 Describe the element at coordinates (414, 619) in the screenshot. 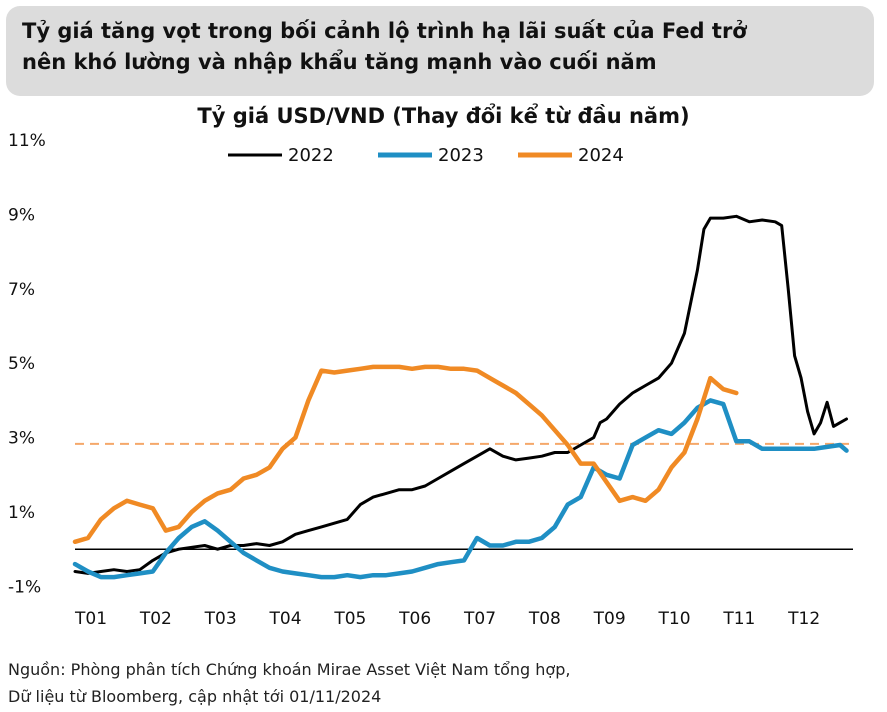

I see `x-tick-label: T06` at that location.